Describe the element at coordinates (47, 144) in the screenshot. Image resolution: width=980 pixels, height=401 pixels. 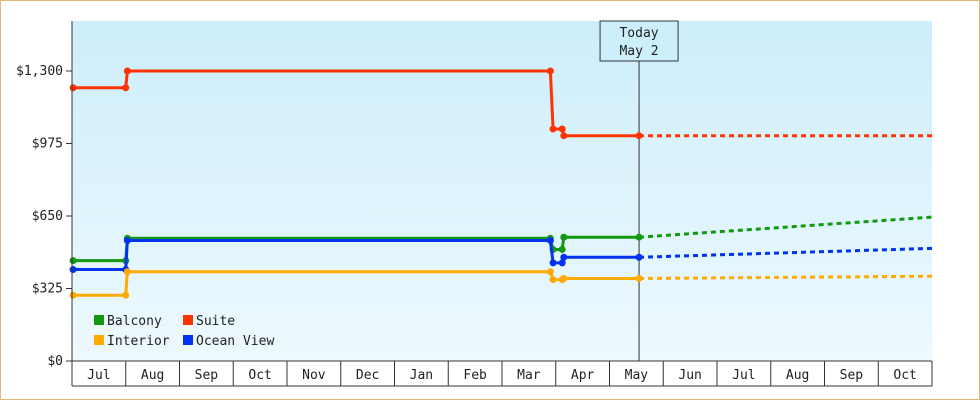
I see `y-tick-label: $975` at that location.